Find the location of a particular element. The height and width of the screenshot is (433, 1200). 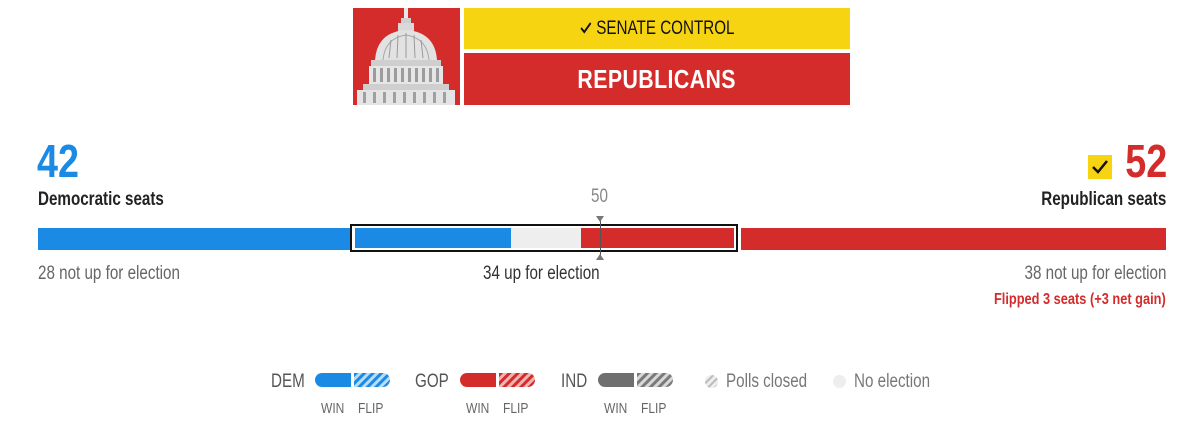

legend-ind-label: IND is located at coordinates (574, 381).